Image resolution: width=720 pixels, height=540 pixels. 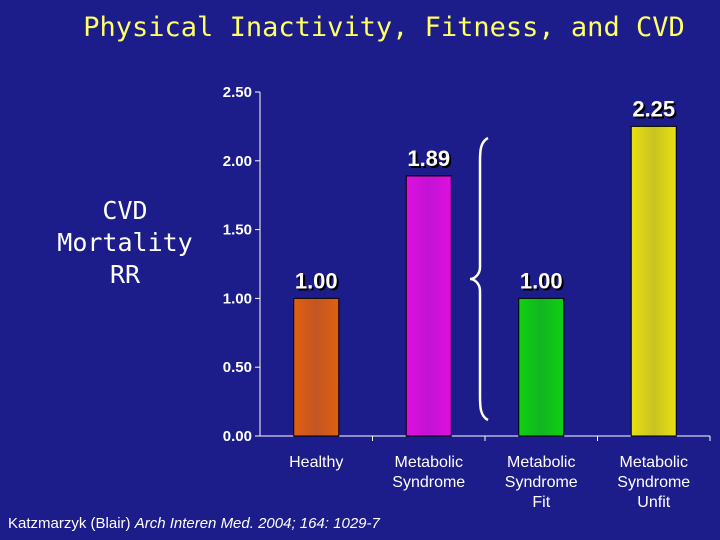 I want to click on bar-value-shadow: 2.25, so click(x=655, y=110).